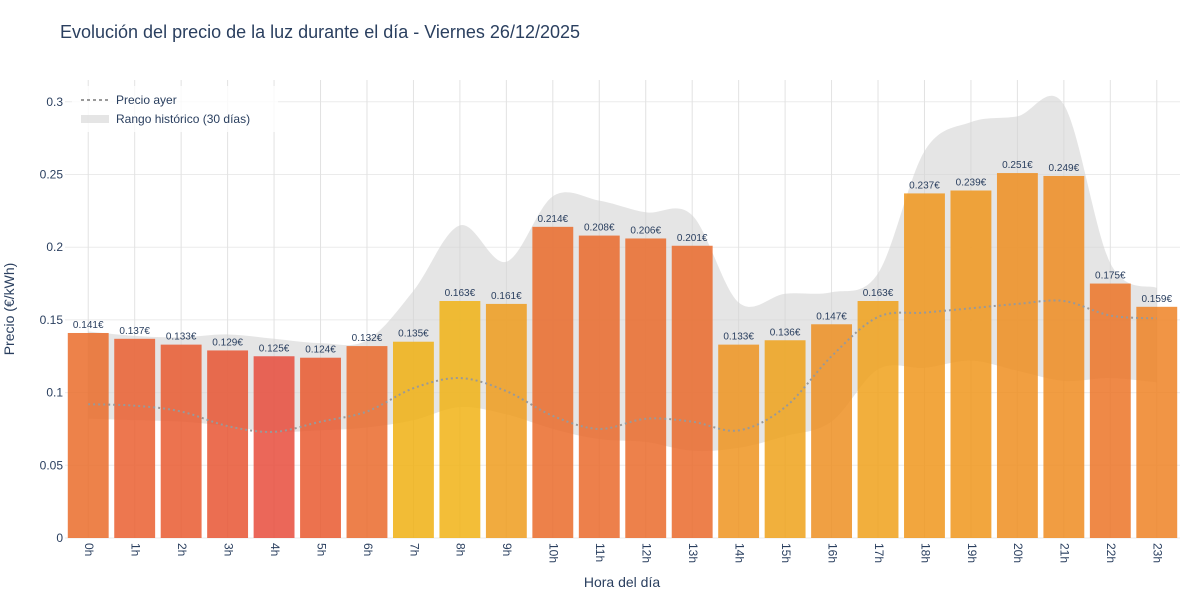 Image resolution: width=1200 pixels, height=600 pixels. Describe the element at coordinates (692, 238) in the screenshot. I see `bar-value-label: 0.201€` at that location.